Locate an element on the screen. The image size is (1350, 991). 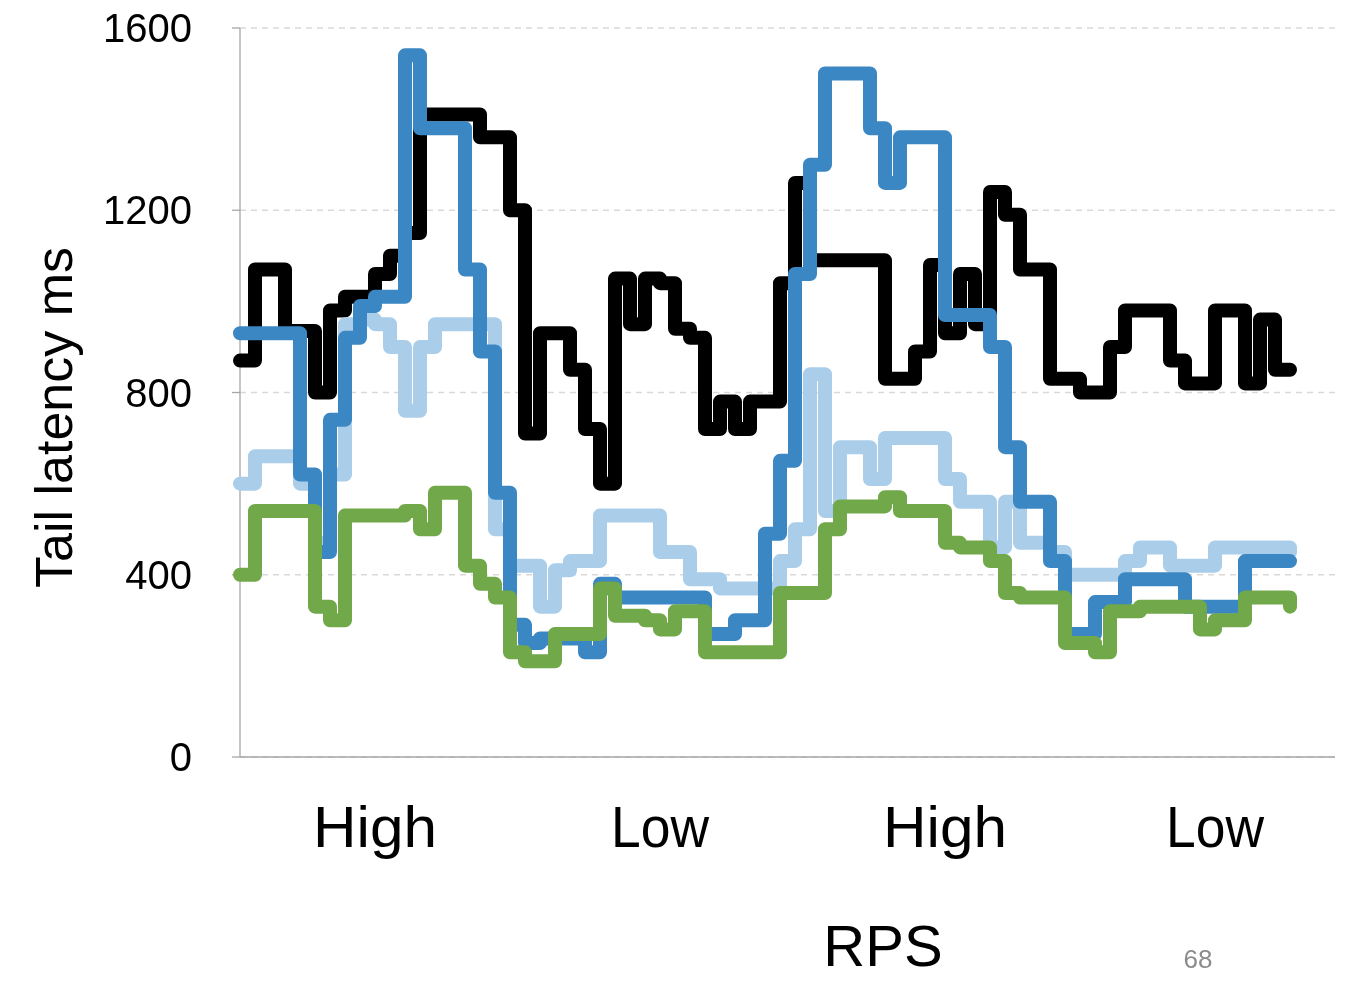
y-tick-label: 1200 is located at coordinates (147, 210).